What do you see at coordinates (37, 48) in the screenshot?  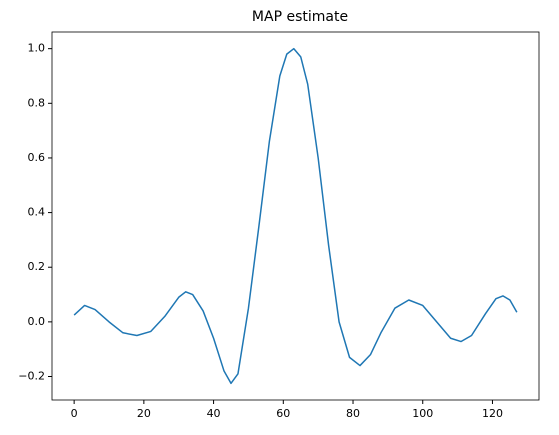 I see `y-tick-label: 1.0` at bounding box center [37, 48].